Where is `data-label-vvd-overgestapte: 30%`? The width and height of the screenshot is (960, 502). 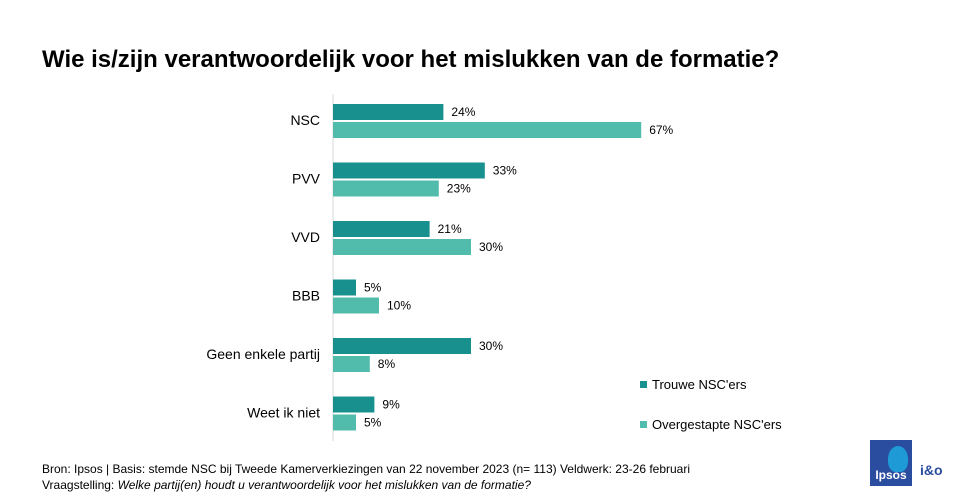 data-label-vvd-overgestapte: 30% is located at coordinates (491, 247).